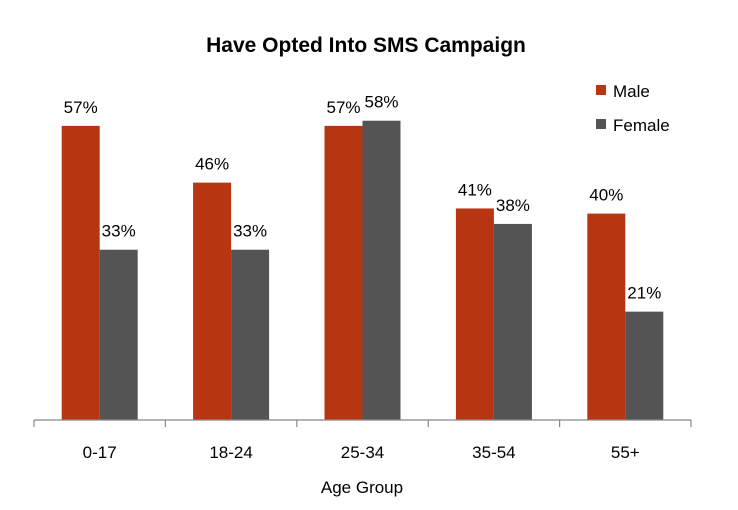 This screenshot has height=510, width=738. Describe the element at coordinates (362, 487) in the screenshot. I see `x-axis-title: Age Group` at that location.